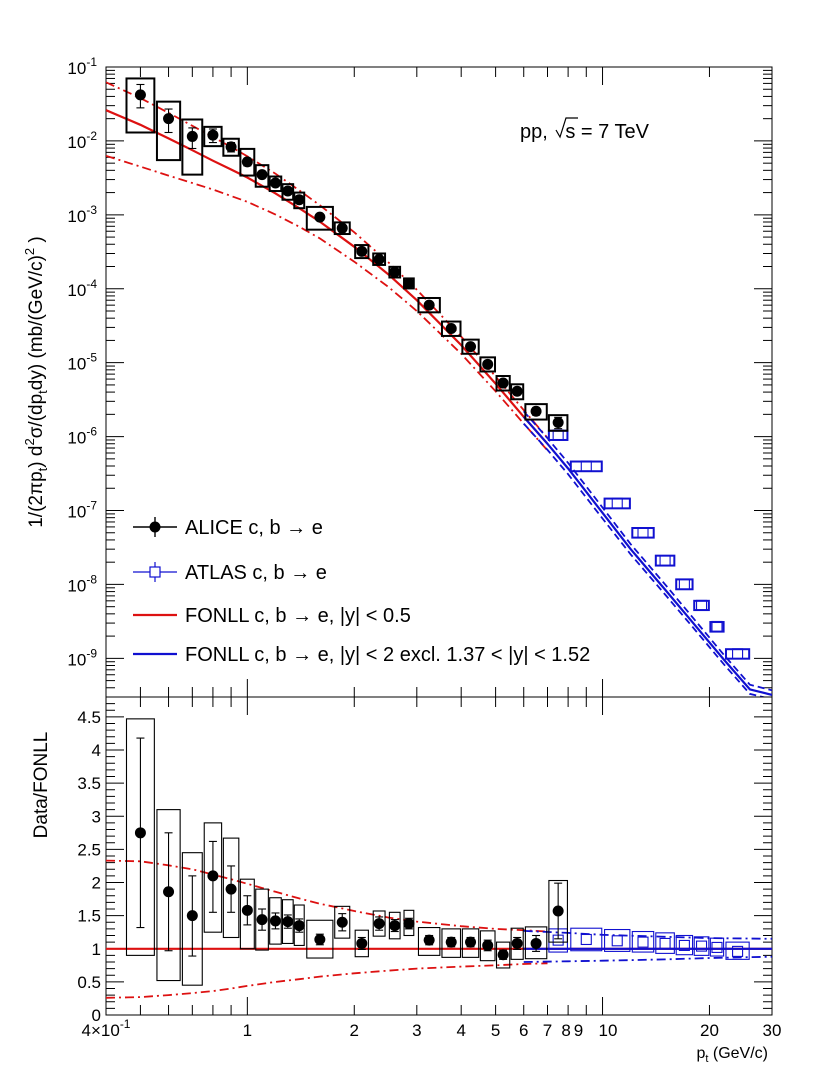  I want to click on y-tick-label: 0.5, so click(89, 982).